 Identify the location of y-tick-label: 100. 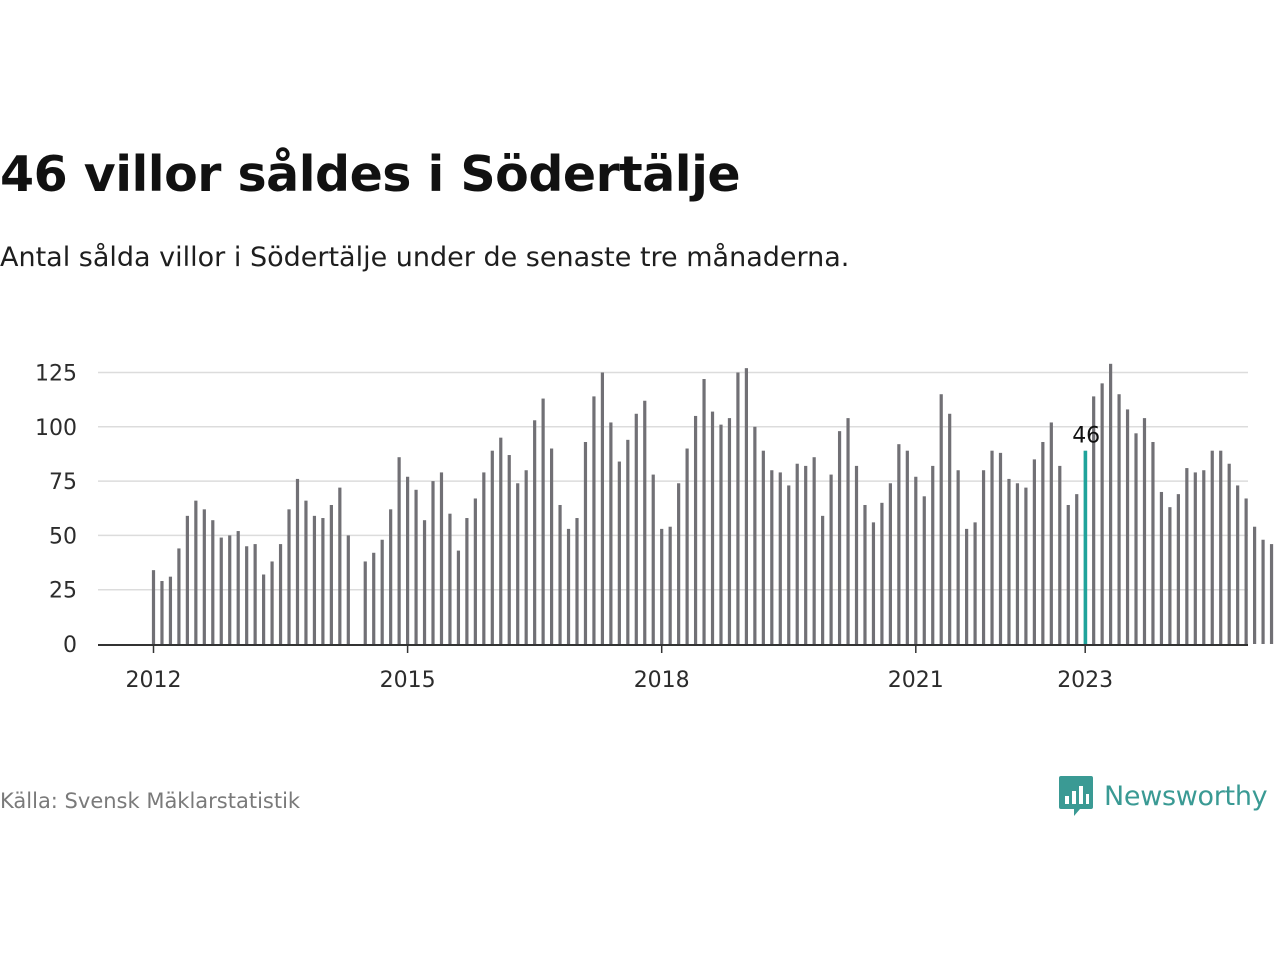
(56, 428).